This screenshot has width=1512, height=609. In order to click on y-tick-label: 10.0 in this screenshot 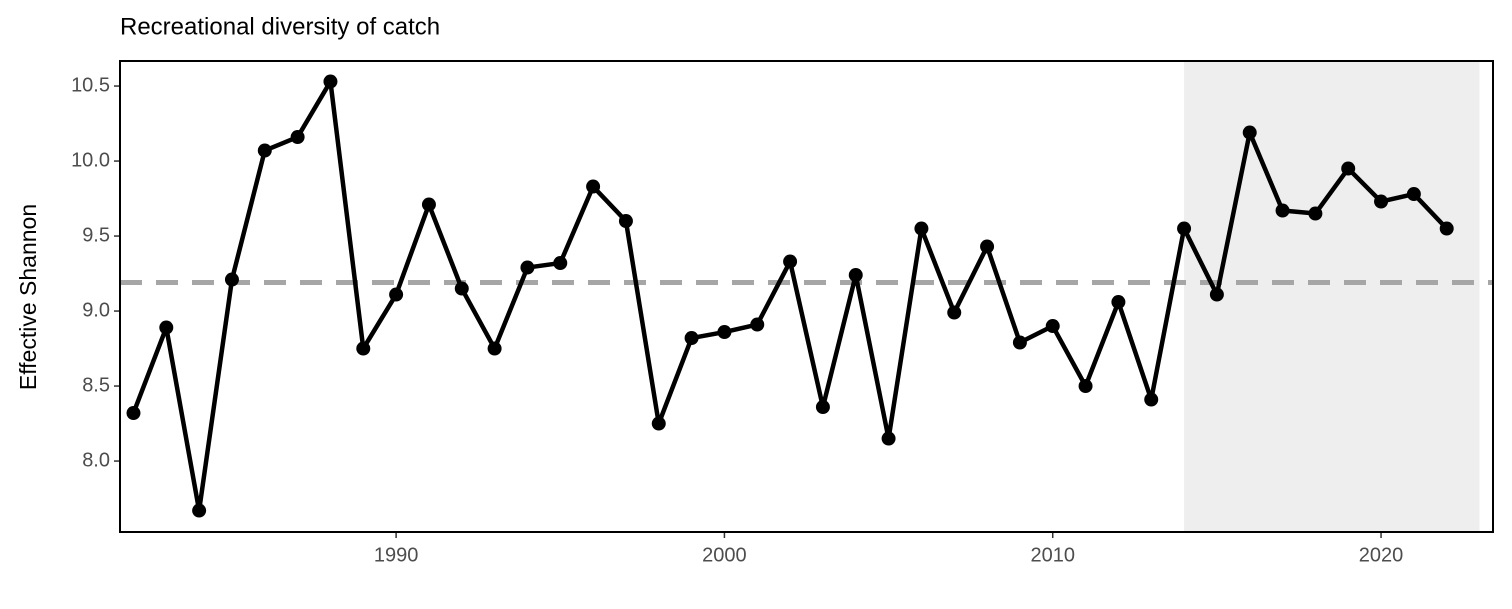, I will do `click(90, 160)`.